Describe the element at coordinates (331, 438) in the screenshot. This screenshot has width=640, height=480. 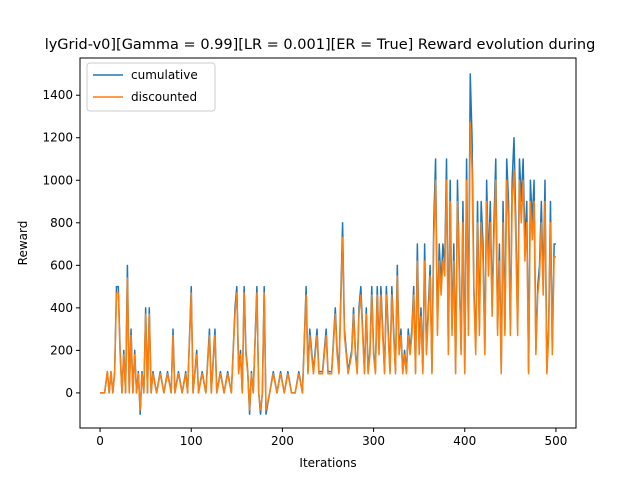
I see `x-axis-ticks: 0 100 200 300 400 500` at that location.